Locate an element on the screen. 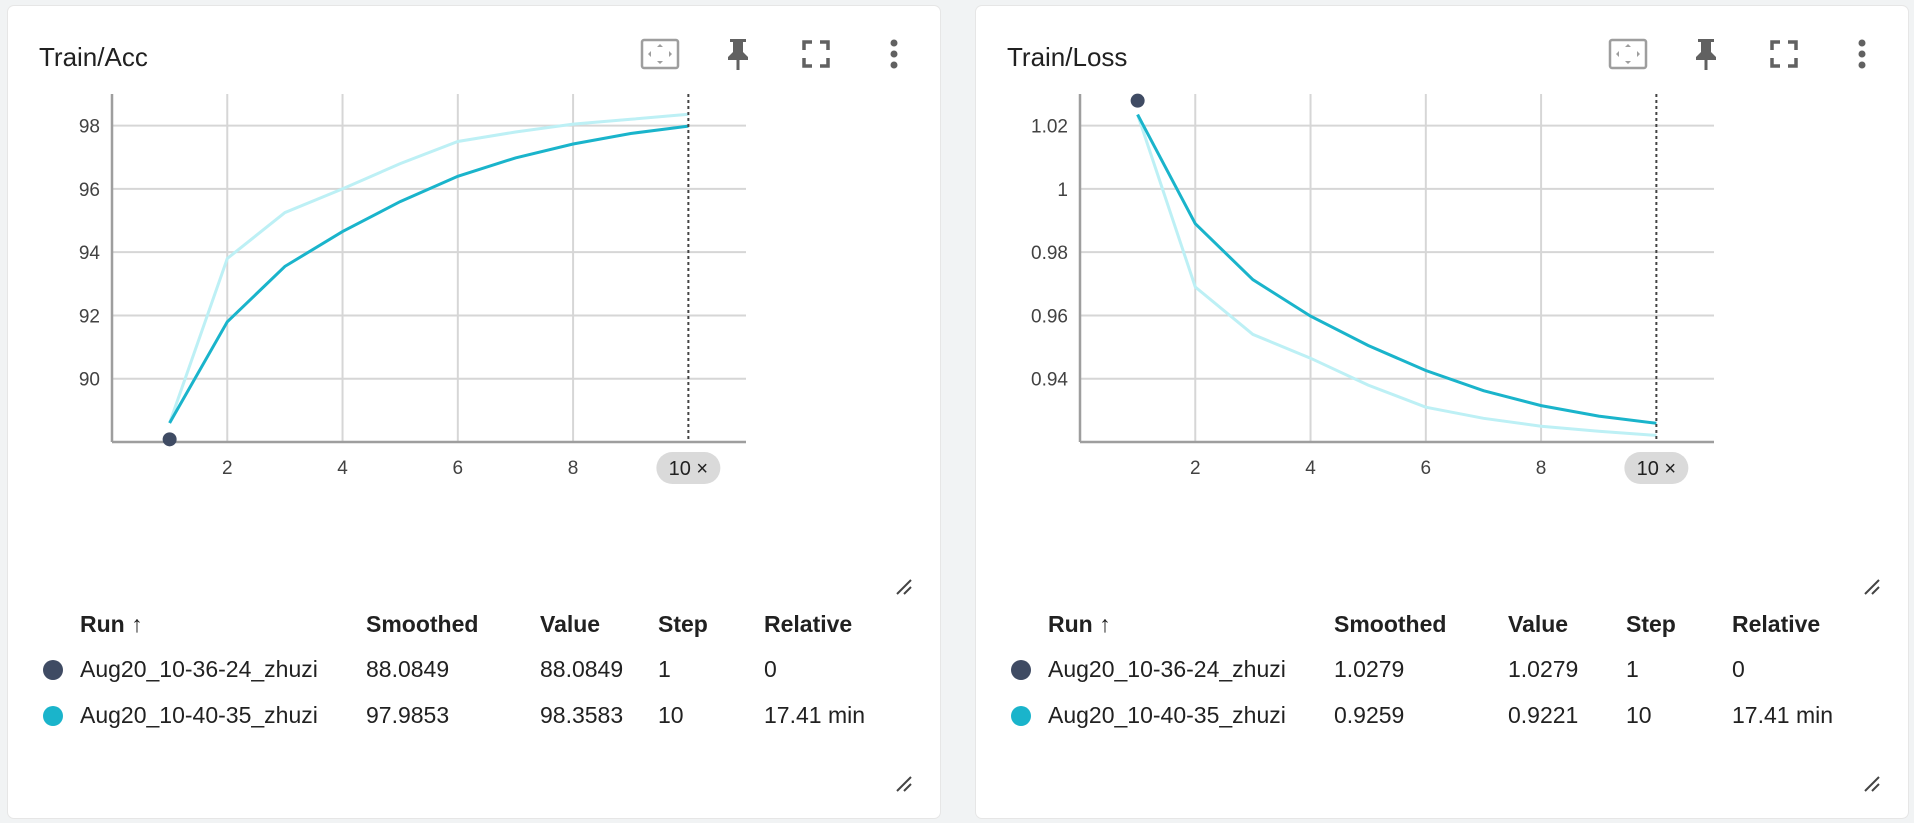 This screenshot has width=1914, height=823. relative-value: 0 is located at coordinates (1738, 668).